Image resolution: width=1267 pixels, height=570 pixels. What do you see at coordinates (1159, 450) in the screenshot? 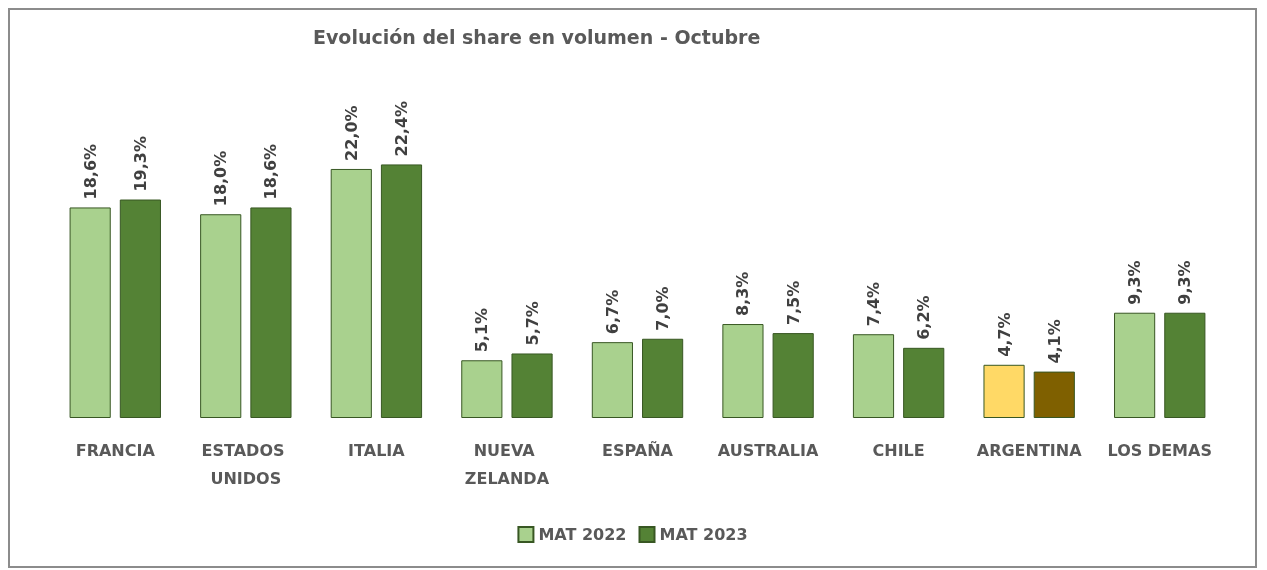
I see `x-tick-label: LOS DEMAS` at bounding box center [1159, 450].